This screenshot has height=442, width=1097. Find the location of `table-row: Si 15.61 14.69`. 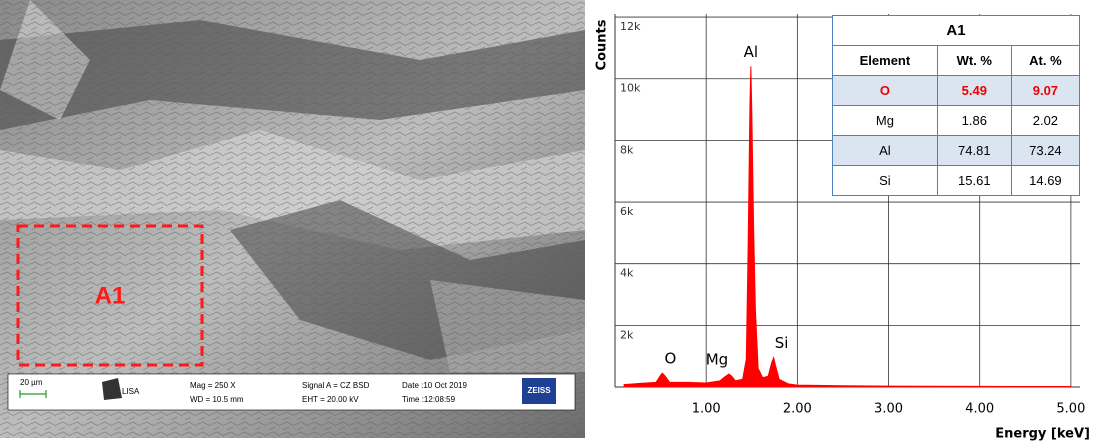

table-row: Si 15.61 14.69 is located at coordinates (956, 180).